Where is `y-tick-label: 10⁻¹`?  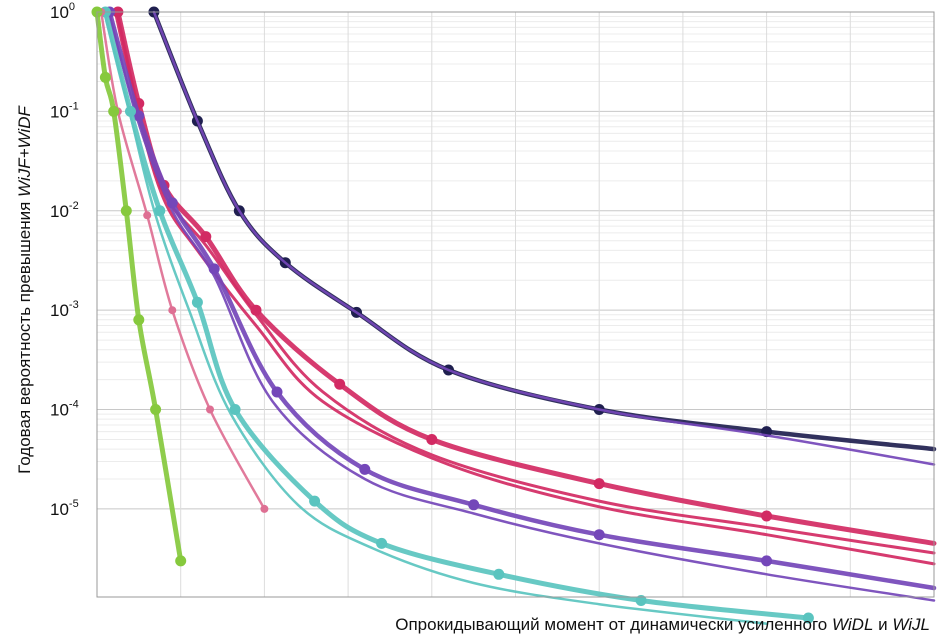
y-tick-label: 10⁻¹ is located at coordinates (64, 110).